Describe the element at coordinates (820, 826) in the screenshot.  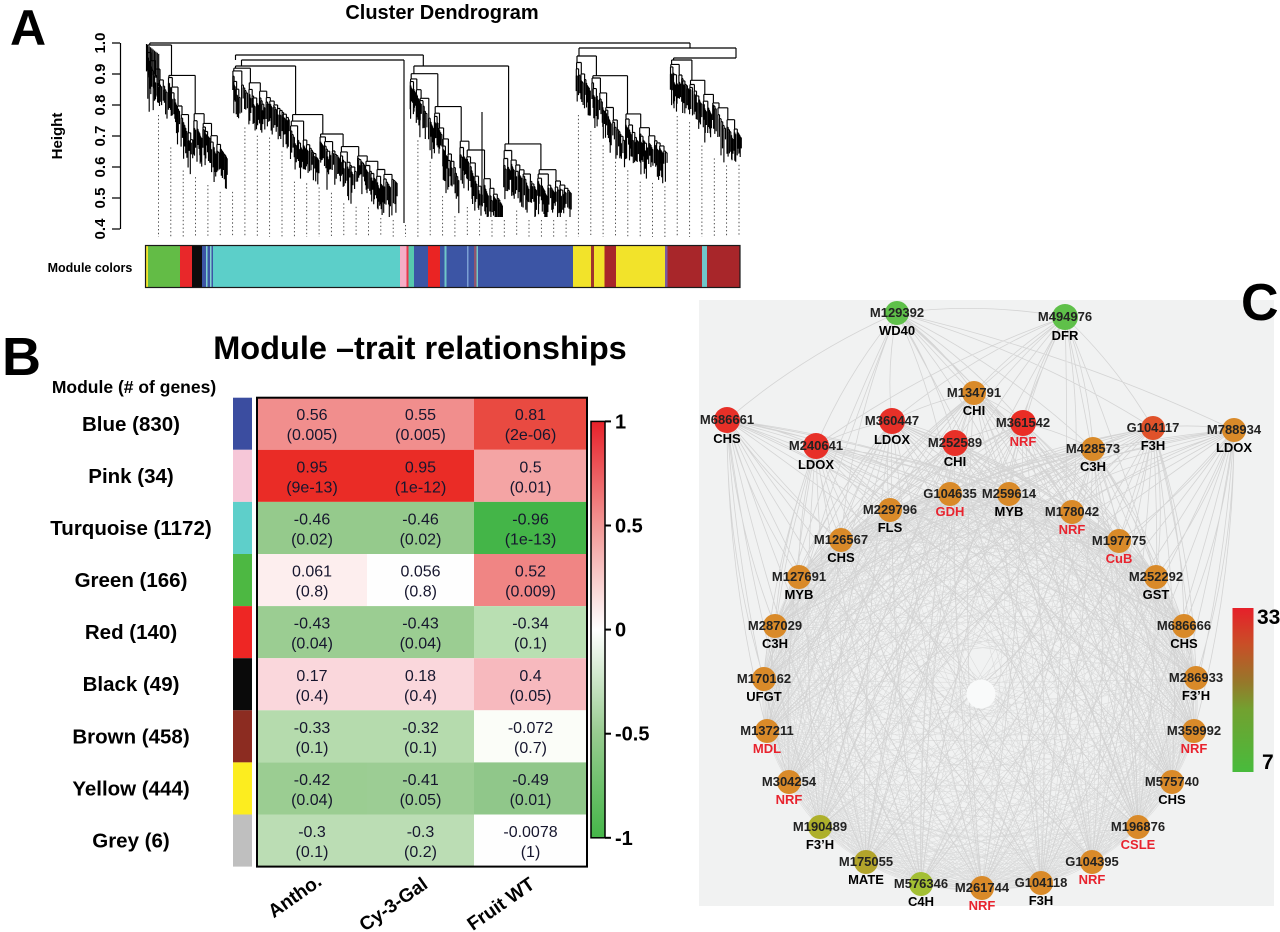
I see `svg-text: M190489` at that location.